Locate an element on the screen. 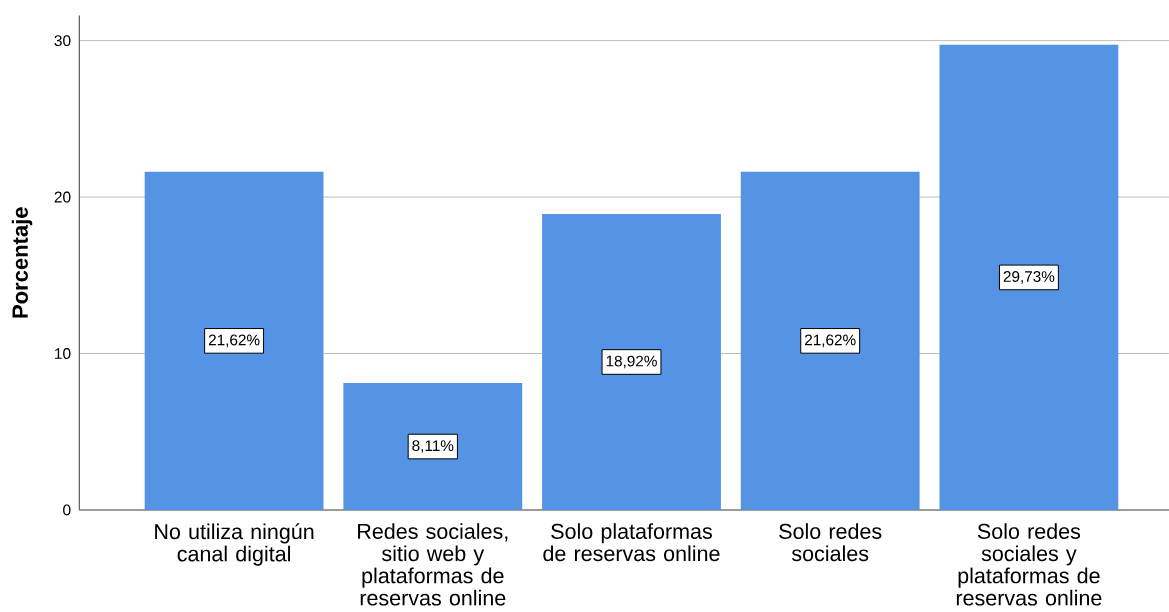 This screenshot has height=612, width=1169. y-tick-label: 30 is located at coordinates (62, 41).